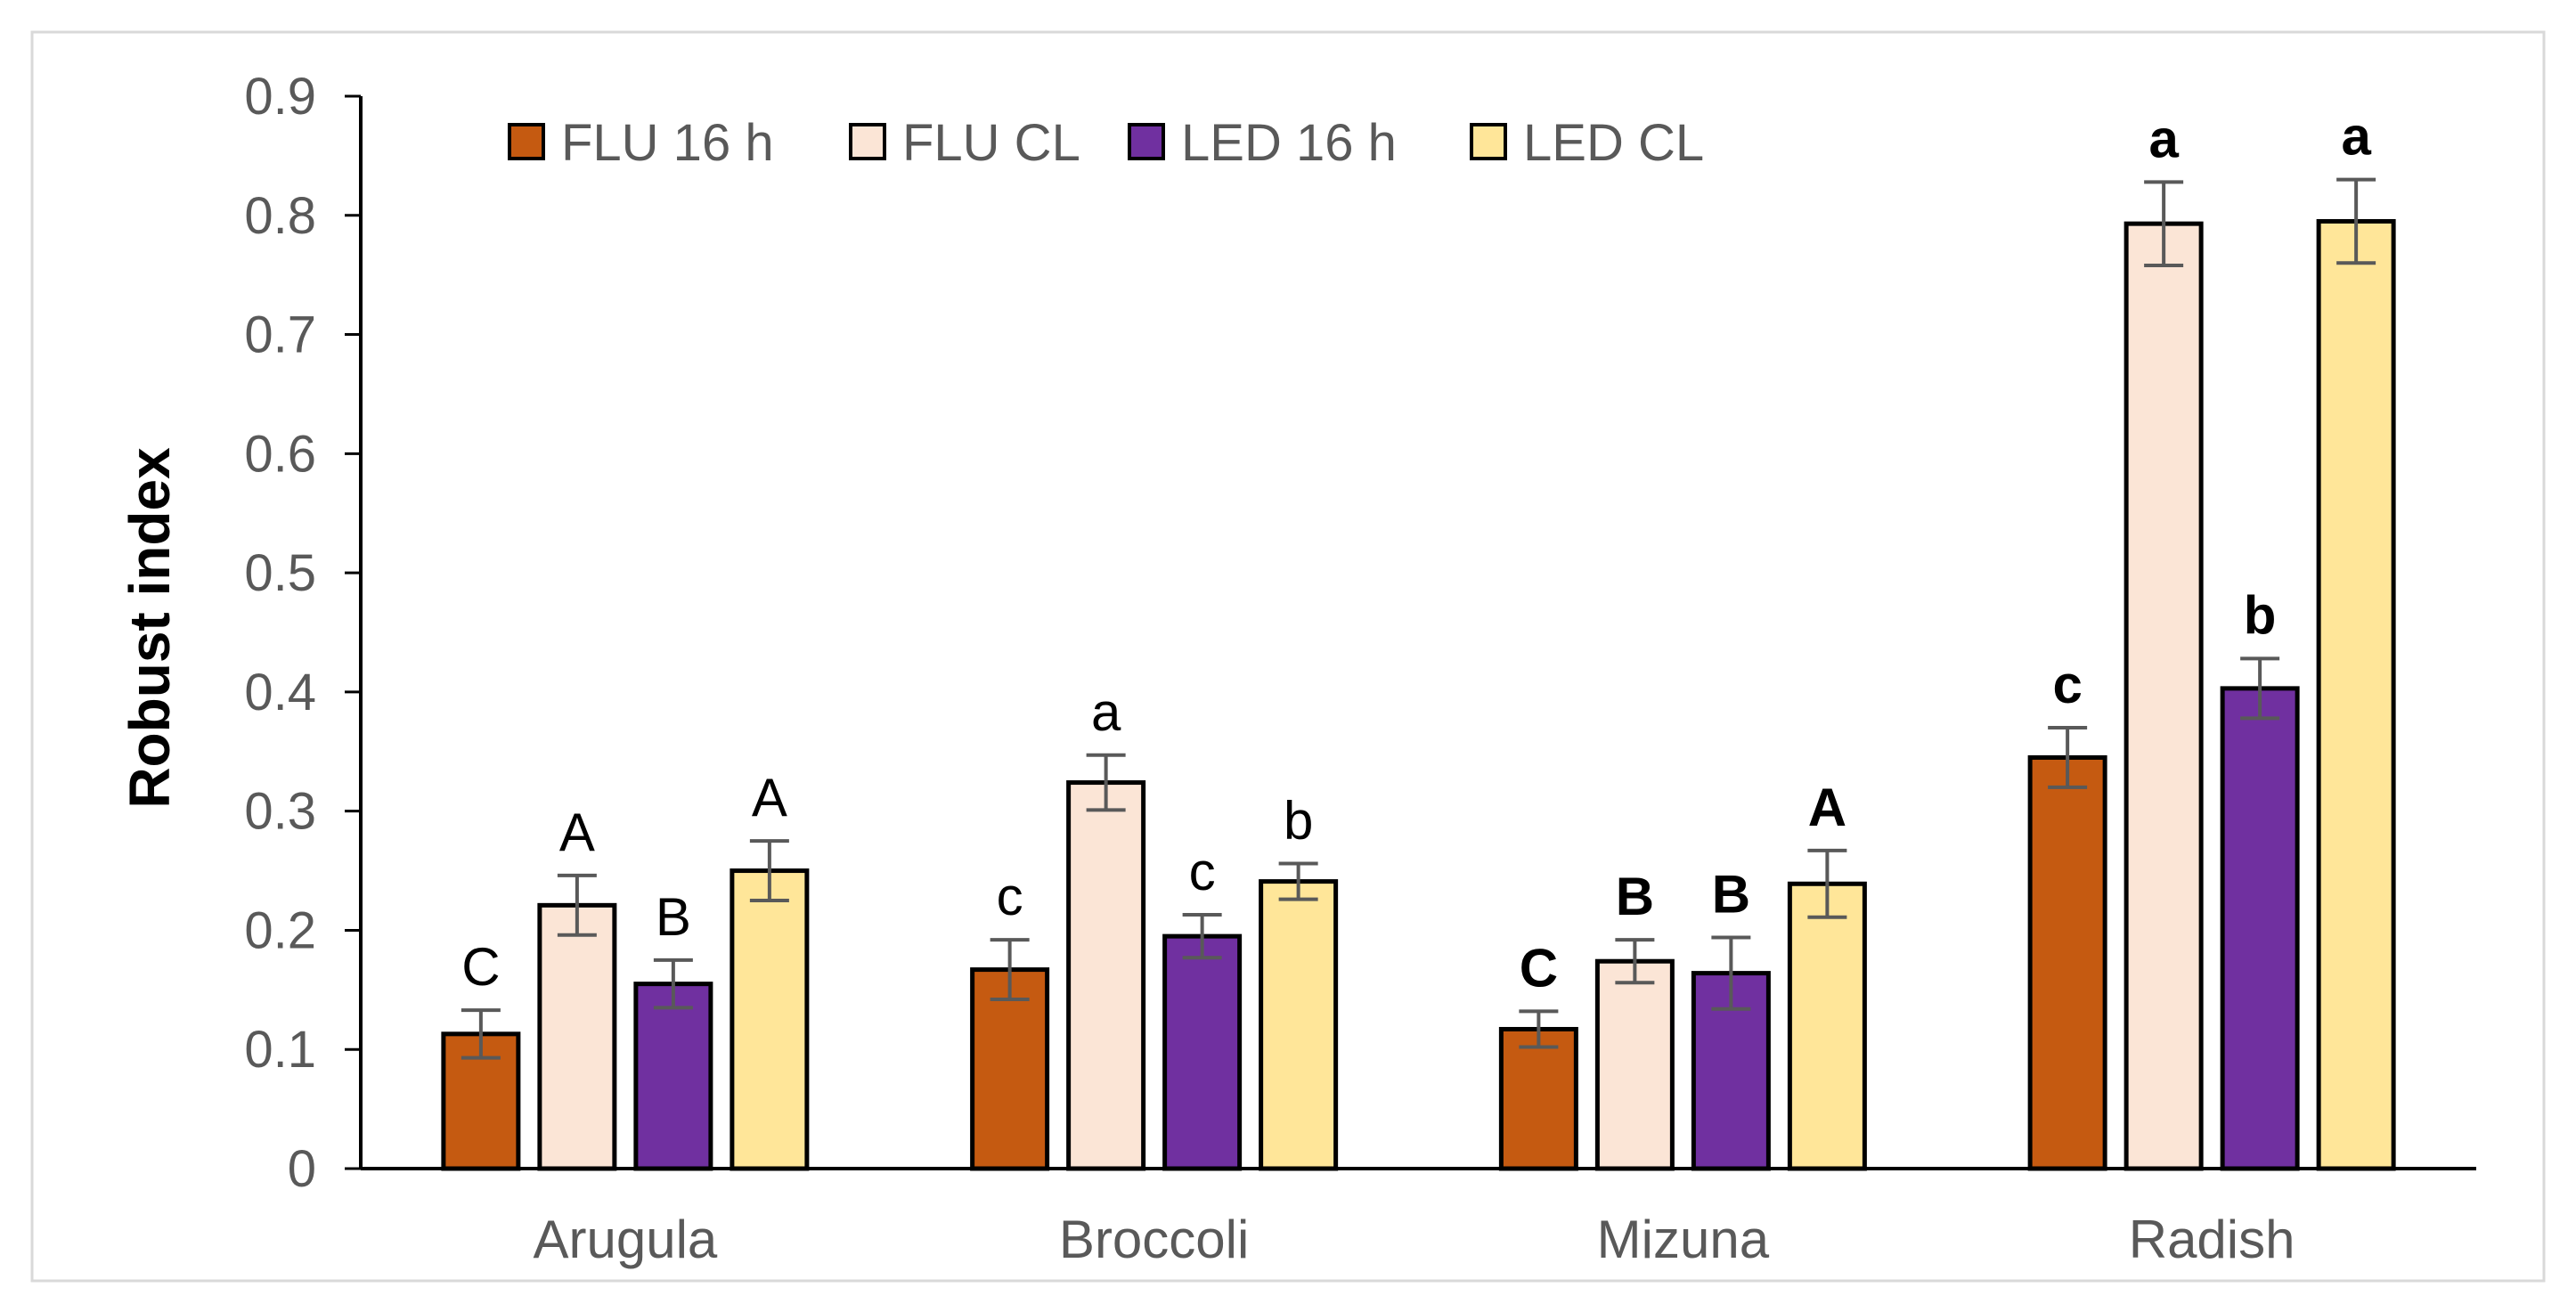 This screenshot has height=1312, width=2576. I want to click on y-tick-label: 0, so click(302, 1169).